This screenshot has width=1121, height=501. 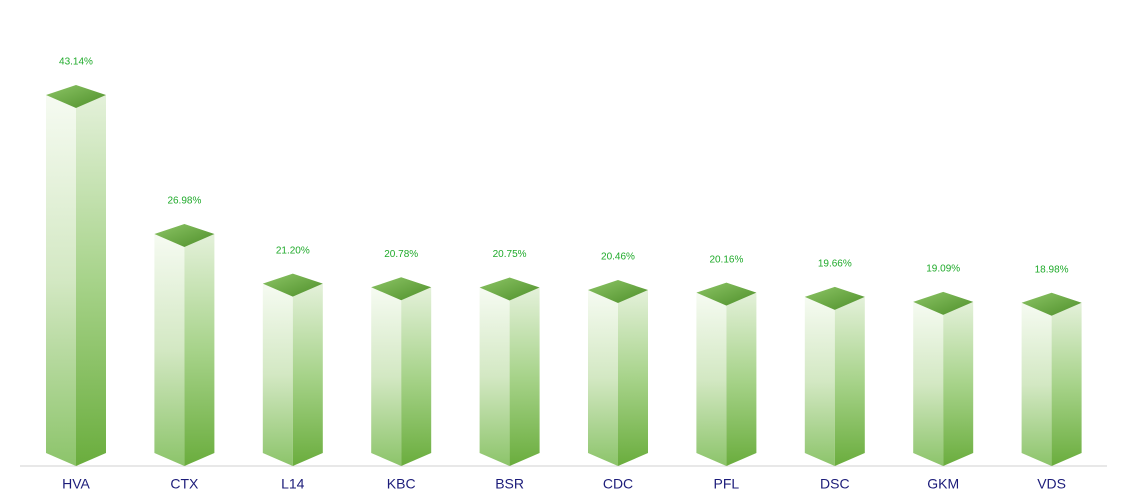 I want to click on x-tick-label: VDS, so click(x=1051, y=484).